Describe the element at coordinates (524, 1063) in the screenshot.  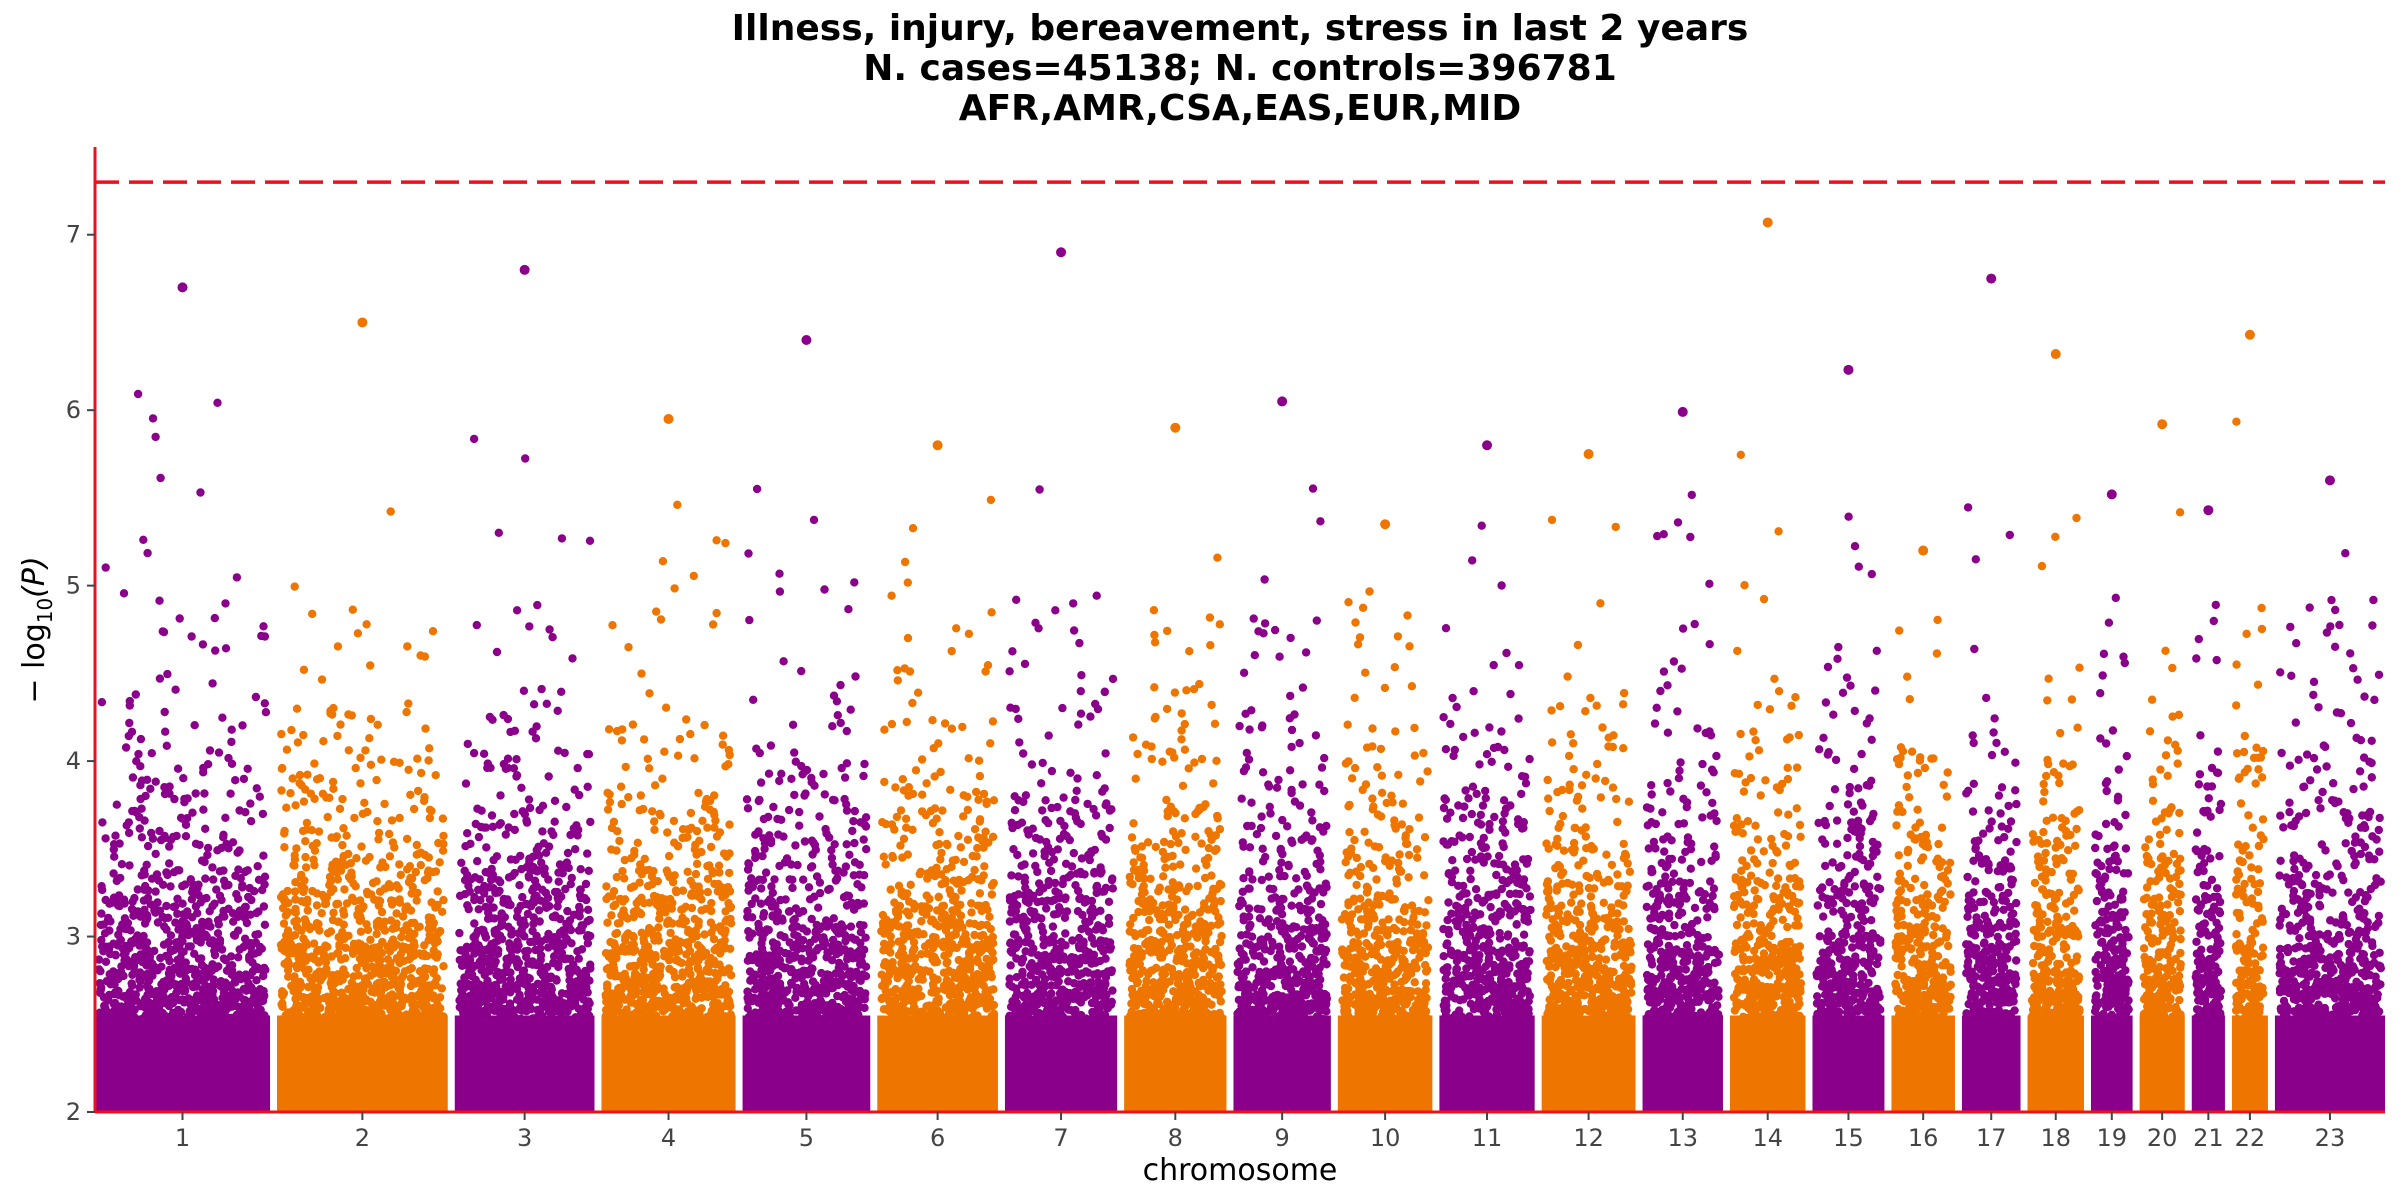
I see `chromosome-3-dense-points` at that location.